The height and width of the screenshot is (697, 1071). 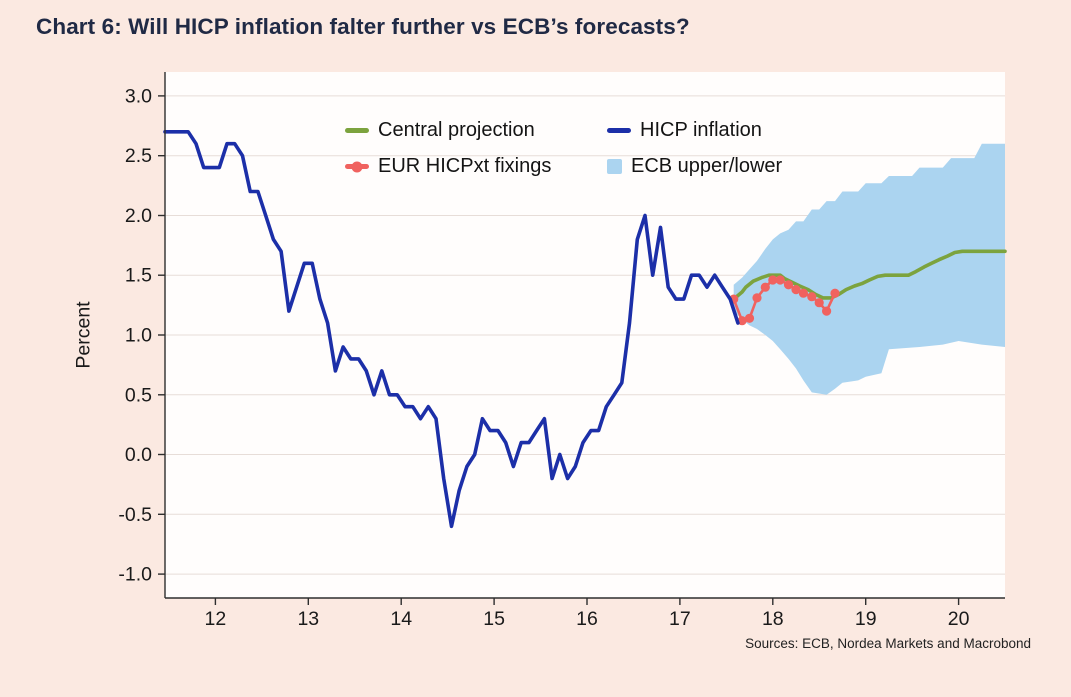 What do you see at coordinates (138, 455) in the screenshot?
I see `svg-text: 0.0` at bounding box center [138, 455].